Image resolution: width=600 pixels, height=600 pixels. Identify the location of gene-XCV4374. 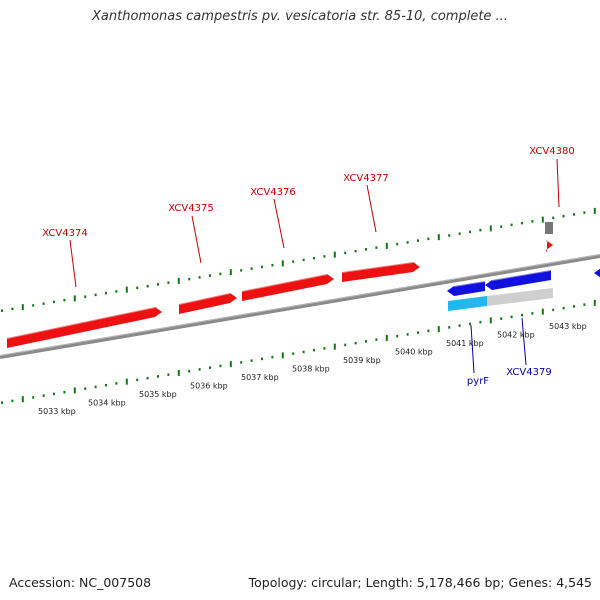
(84, 327).